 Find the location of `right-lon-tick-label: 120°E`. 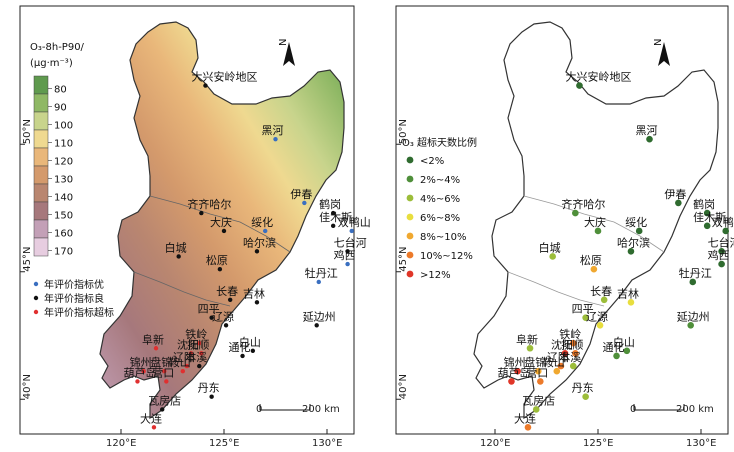

right-lon-tick-label: 120°E is located at coordinates (495, 443).